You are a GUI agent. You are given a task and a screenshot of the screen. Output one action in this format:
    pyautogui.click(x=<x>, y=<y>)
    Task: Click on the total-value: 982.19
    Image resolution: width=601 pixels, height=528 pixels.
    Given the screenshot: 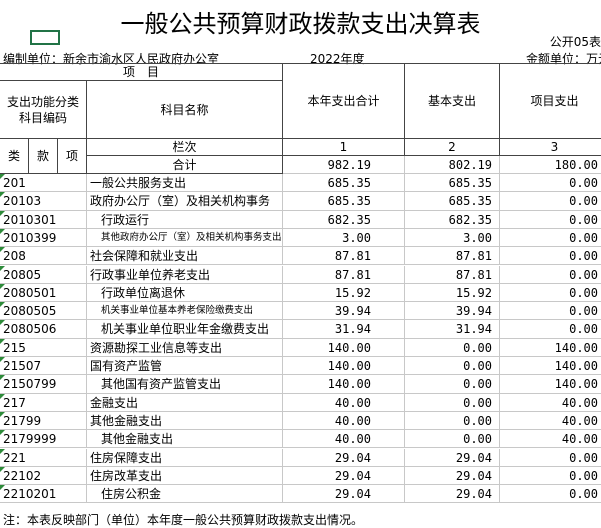 What is the action you would take?
    pyautogui.click(x=344, y=165)
    